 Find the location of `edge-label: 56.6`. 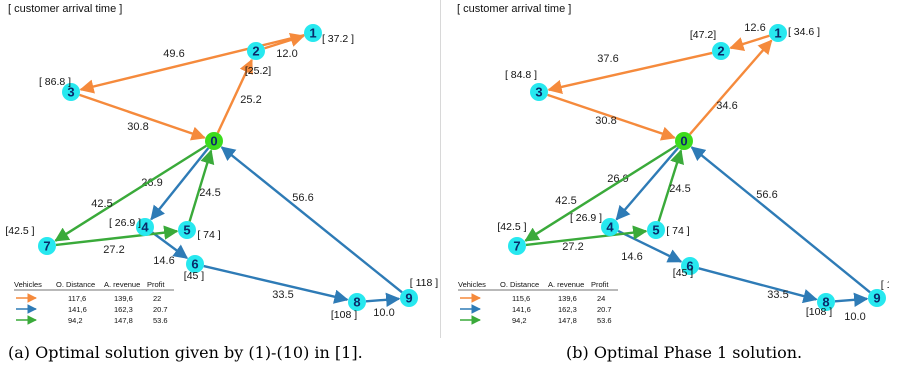

edge-label: 56.6 is located at coordinates (302, 198).